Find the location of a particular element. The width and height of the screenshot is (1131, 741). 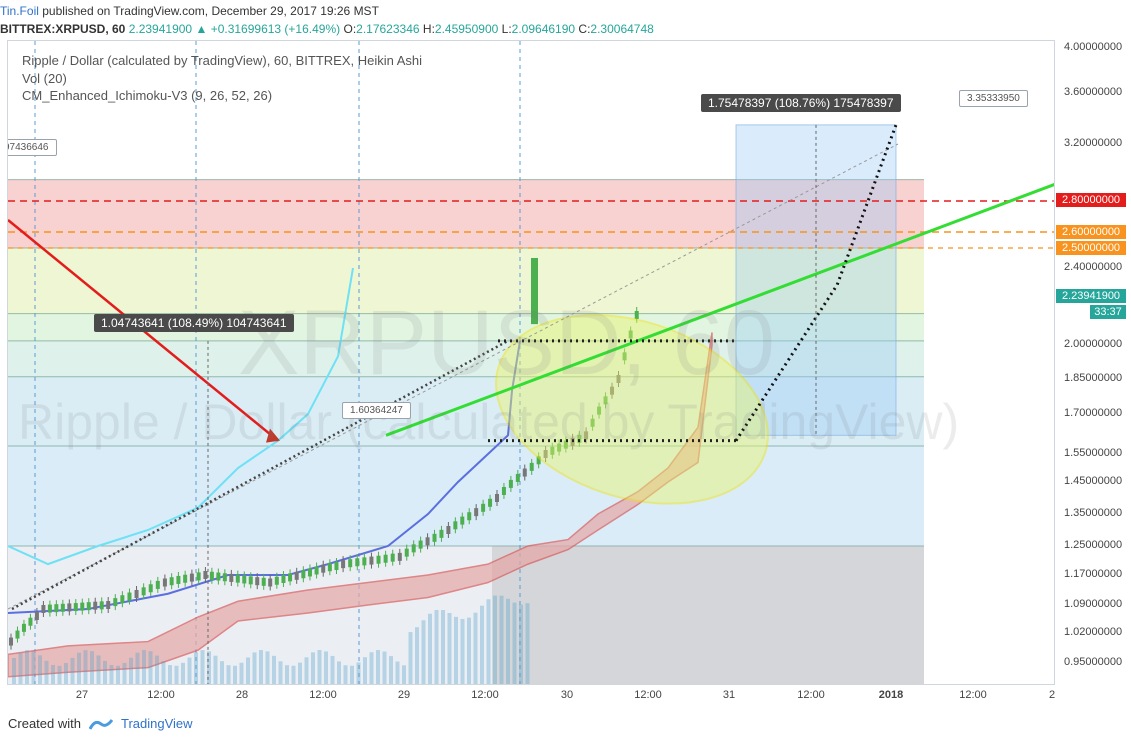

time-tick: 30 is located at coordinates (567, 695).